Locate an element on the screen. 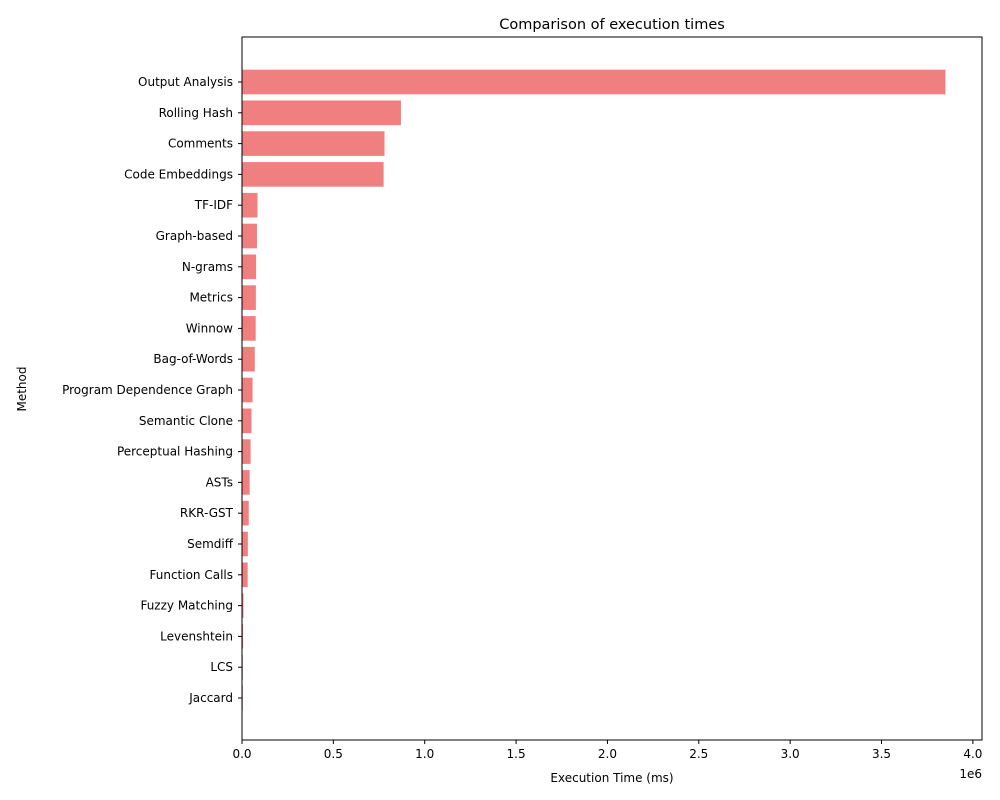 Image resolution: width=1000 pixels, height=800 pixels. y-tick-label: Comments is located at coordinates (200, 144).